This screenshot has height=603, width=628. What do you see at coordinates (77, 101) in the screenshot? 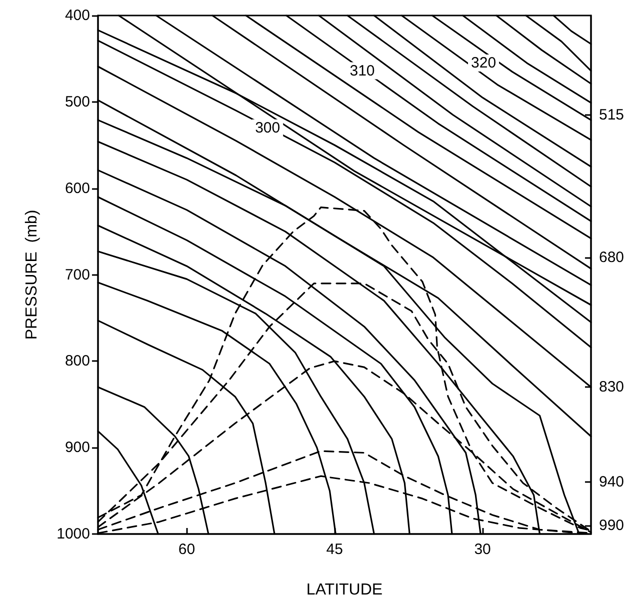
I see `y-tick-label: 500` at bounding box center [77, 101].